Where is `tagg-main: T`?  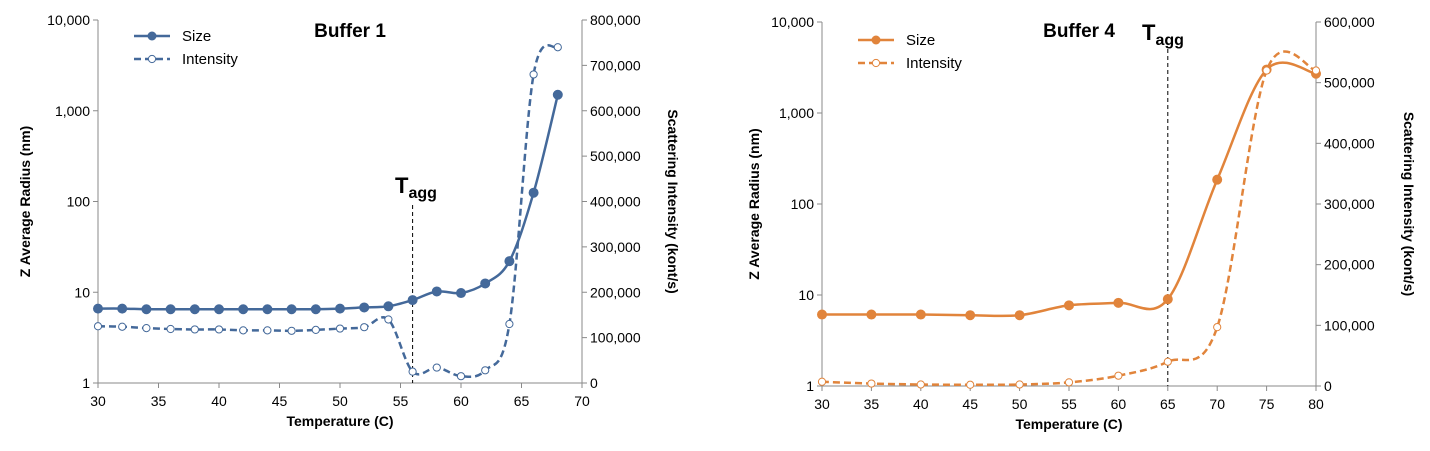
tagg-main: T is located at coordinates (402, 185).